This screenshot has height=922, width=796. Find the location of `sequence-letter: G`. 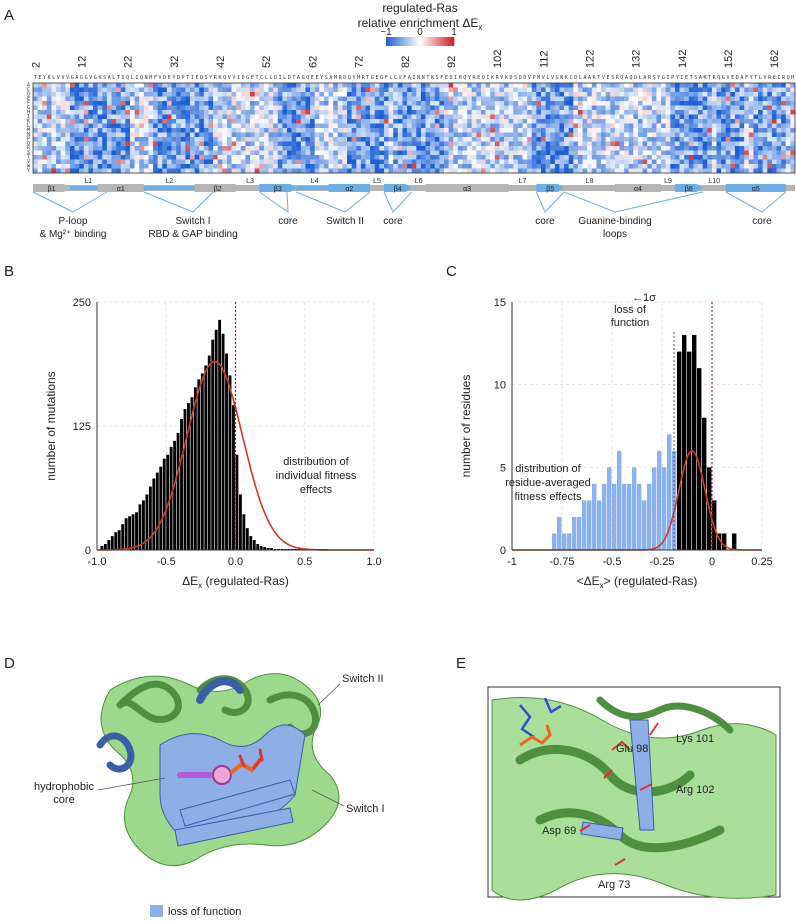

sequence-letter: G is located at coordinates (372, 78).